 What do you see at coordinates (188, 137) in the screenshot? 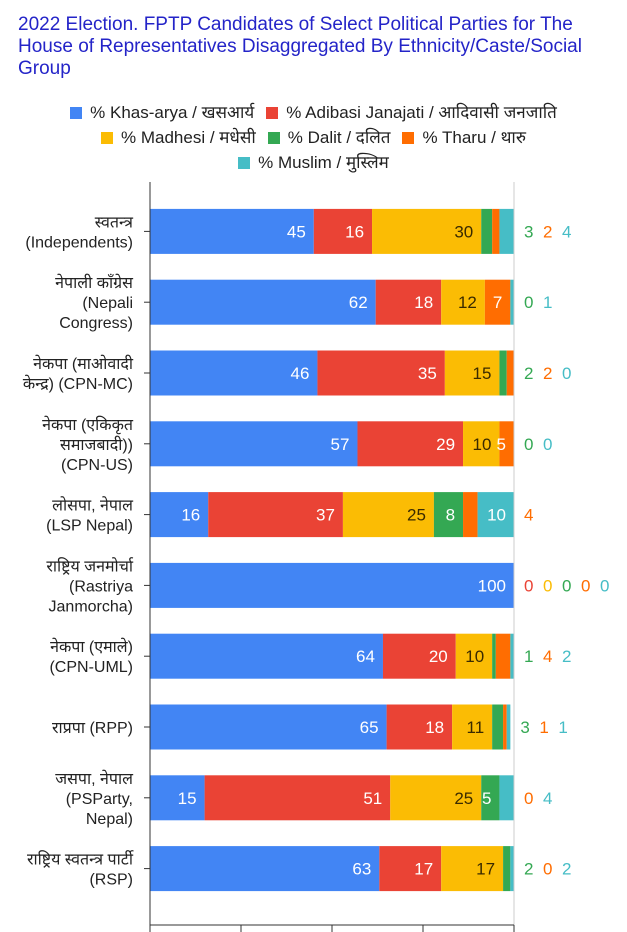
I see `legend-label: % Madhesi / मधेसी` at bounding box center [188, 137].